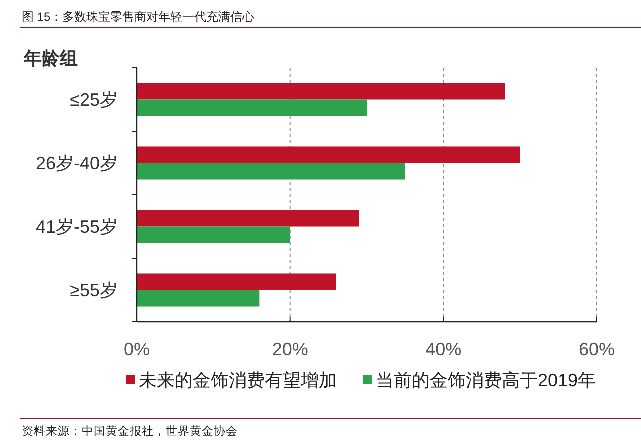 The image size is (641, 442). I want to click on y-tick-label: 41岁-55岁, so click(77, 227).